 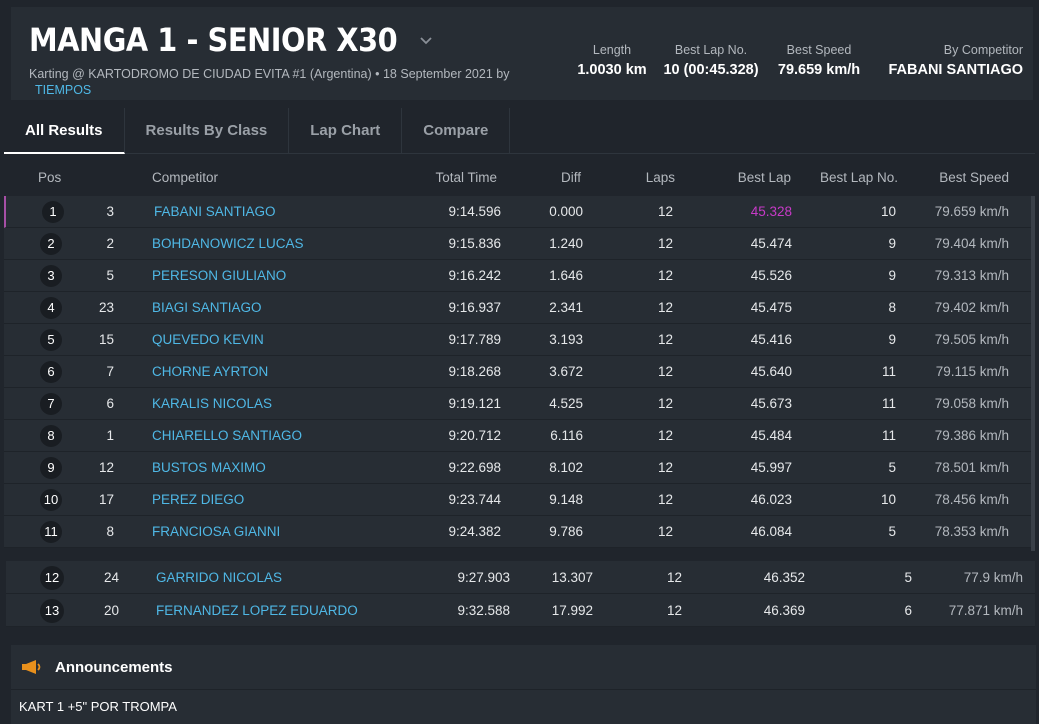 What do you see at coordinates (483, 610) in the screenshot?
I see `total-time: 9:32.588` at bounding box center [483, 610].